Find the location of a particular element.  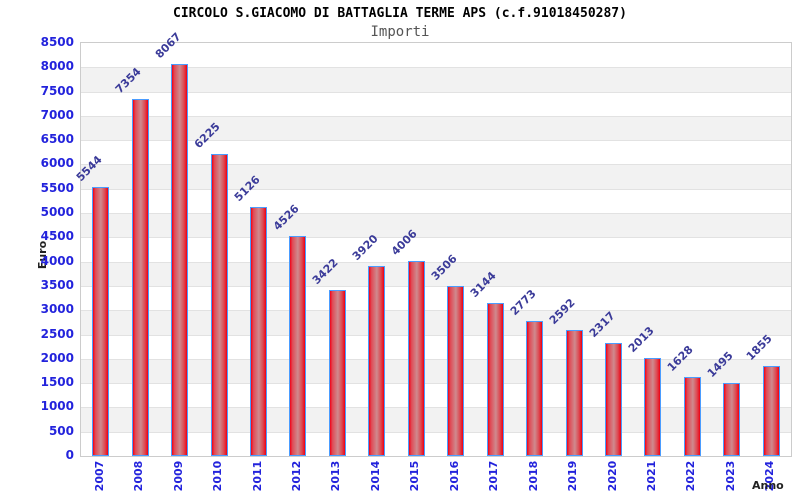

x-tick-label: 2011 is located at coordinates (257, 476).